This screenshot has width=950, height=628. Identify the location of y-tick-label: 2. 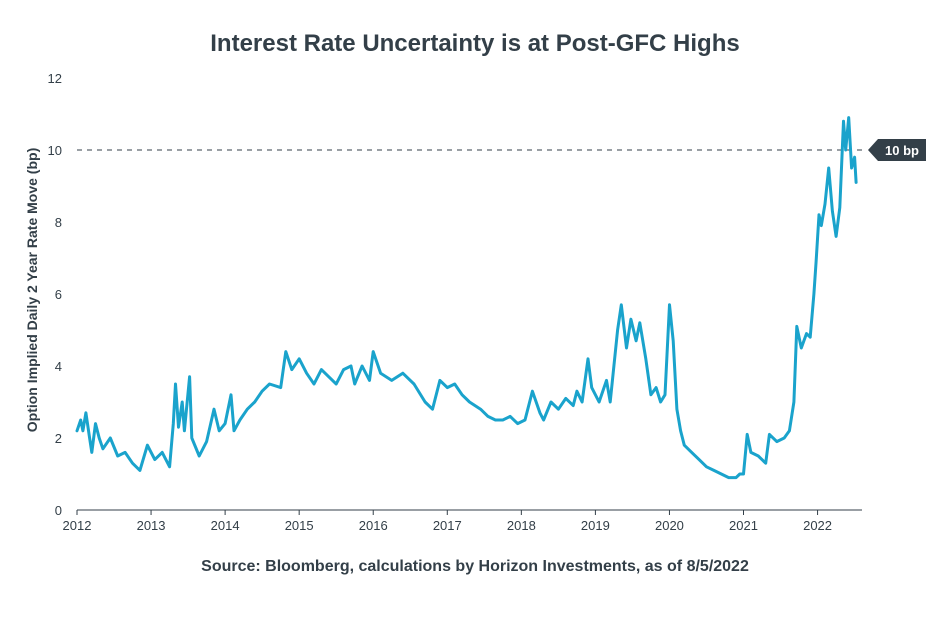
(58, 438).